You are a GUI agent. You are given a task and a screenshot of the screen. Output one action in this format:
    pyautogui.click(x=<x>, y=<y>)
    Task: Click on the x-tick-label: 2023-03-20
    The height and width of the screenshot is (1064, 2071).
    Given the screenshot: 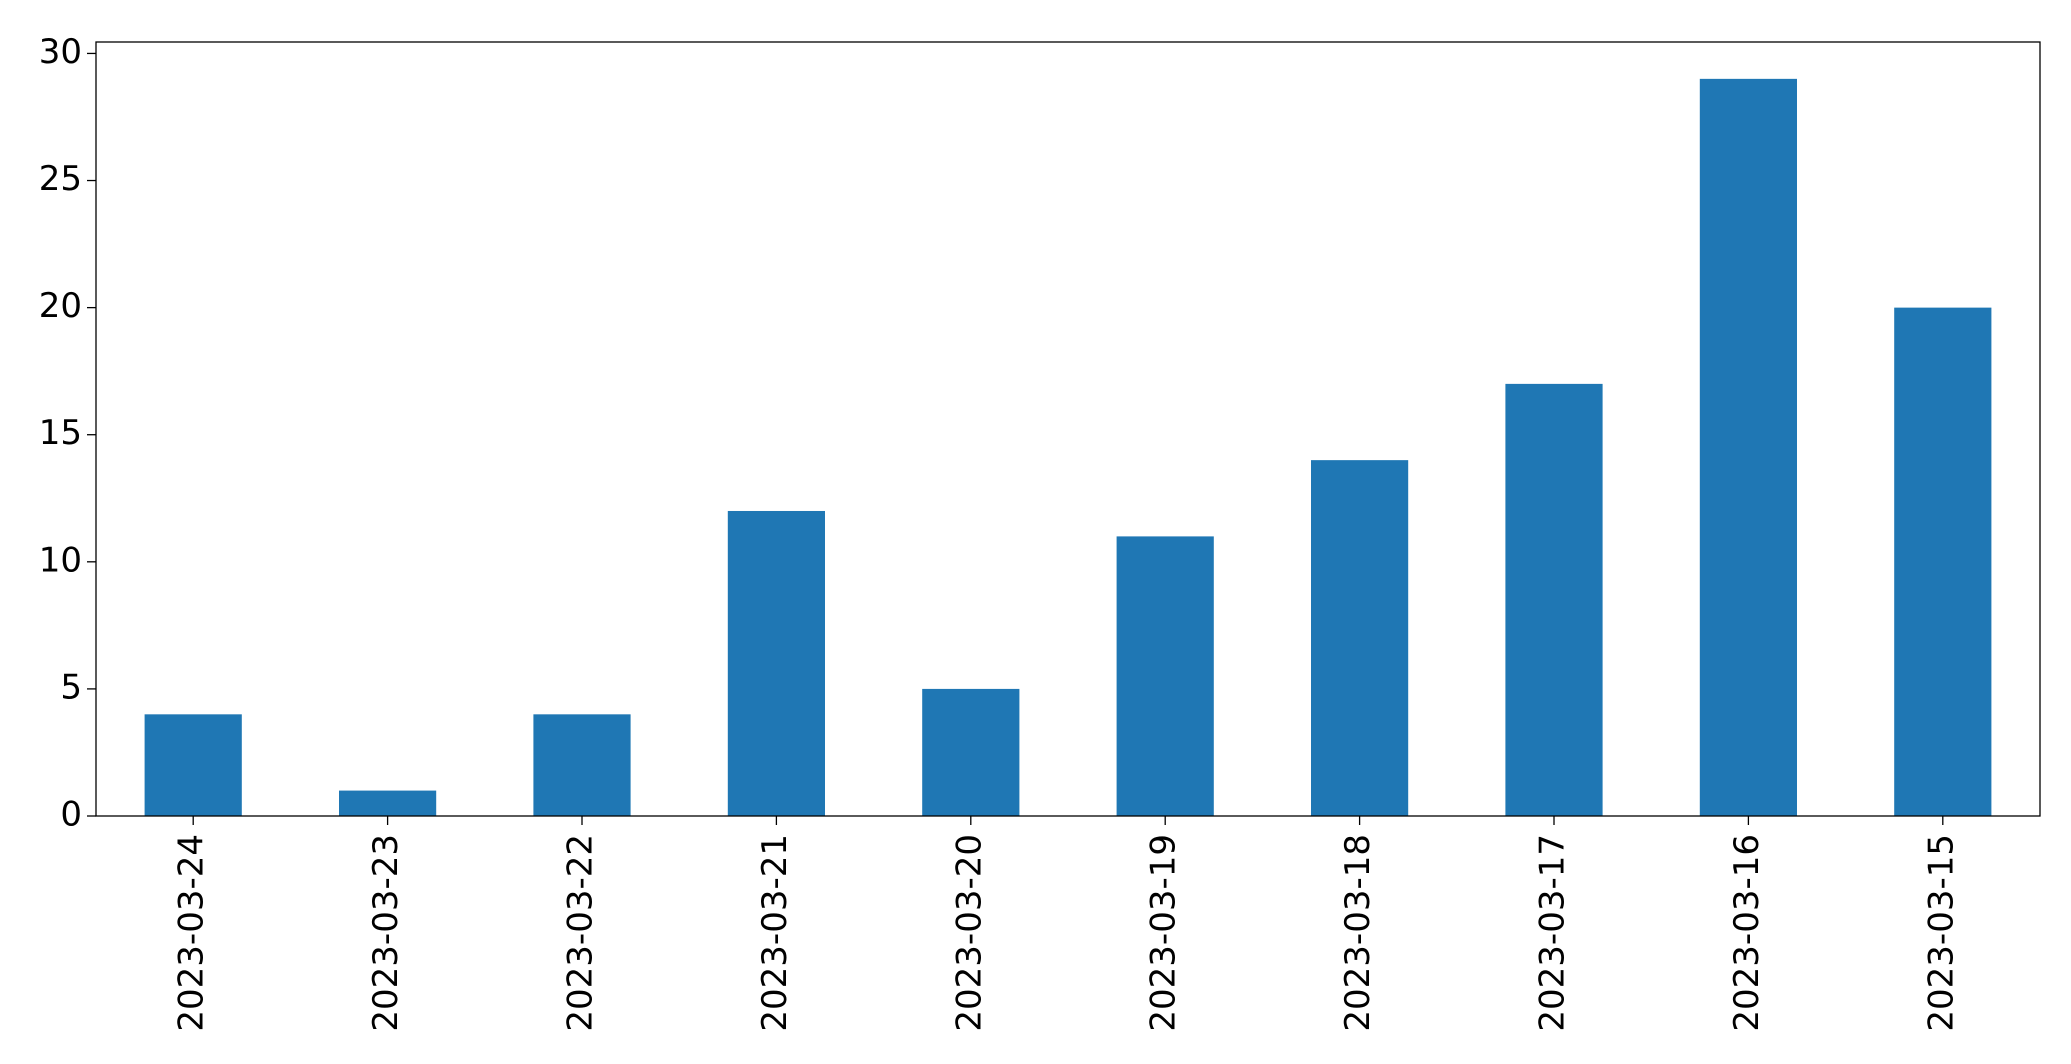 What is the action you would take?
    pyautogui.click(x=969, y=933)
    